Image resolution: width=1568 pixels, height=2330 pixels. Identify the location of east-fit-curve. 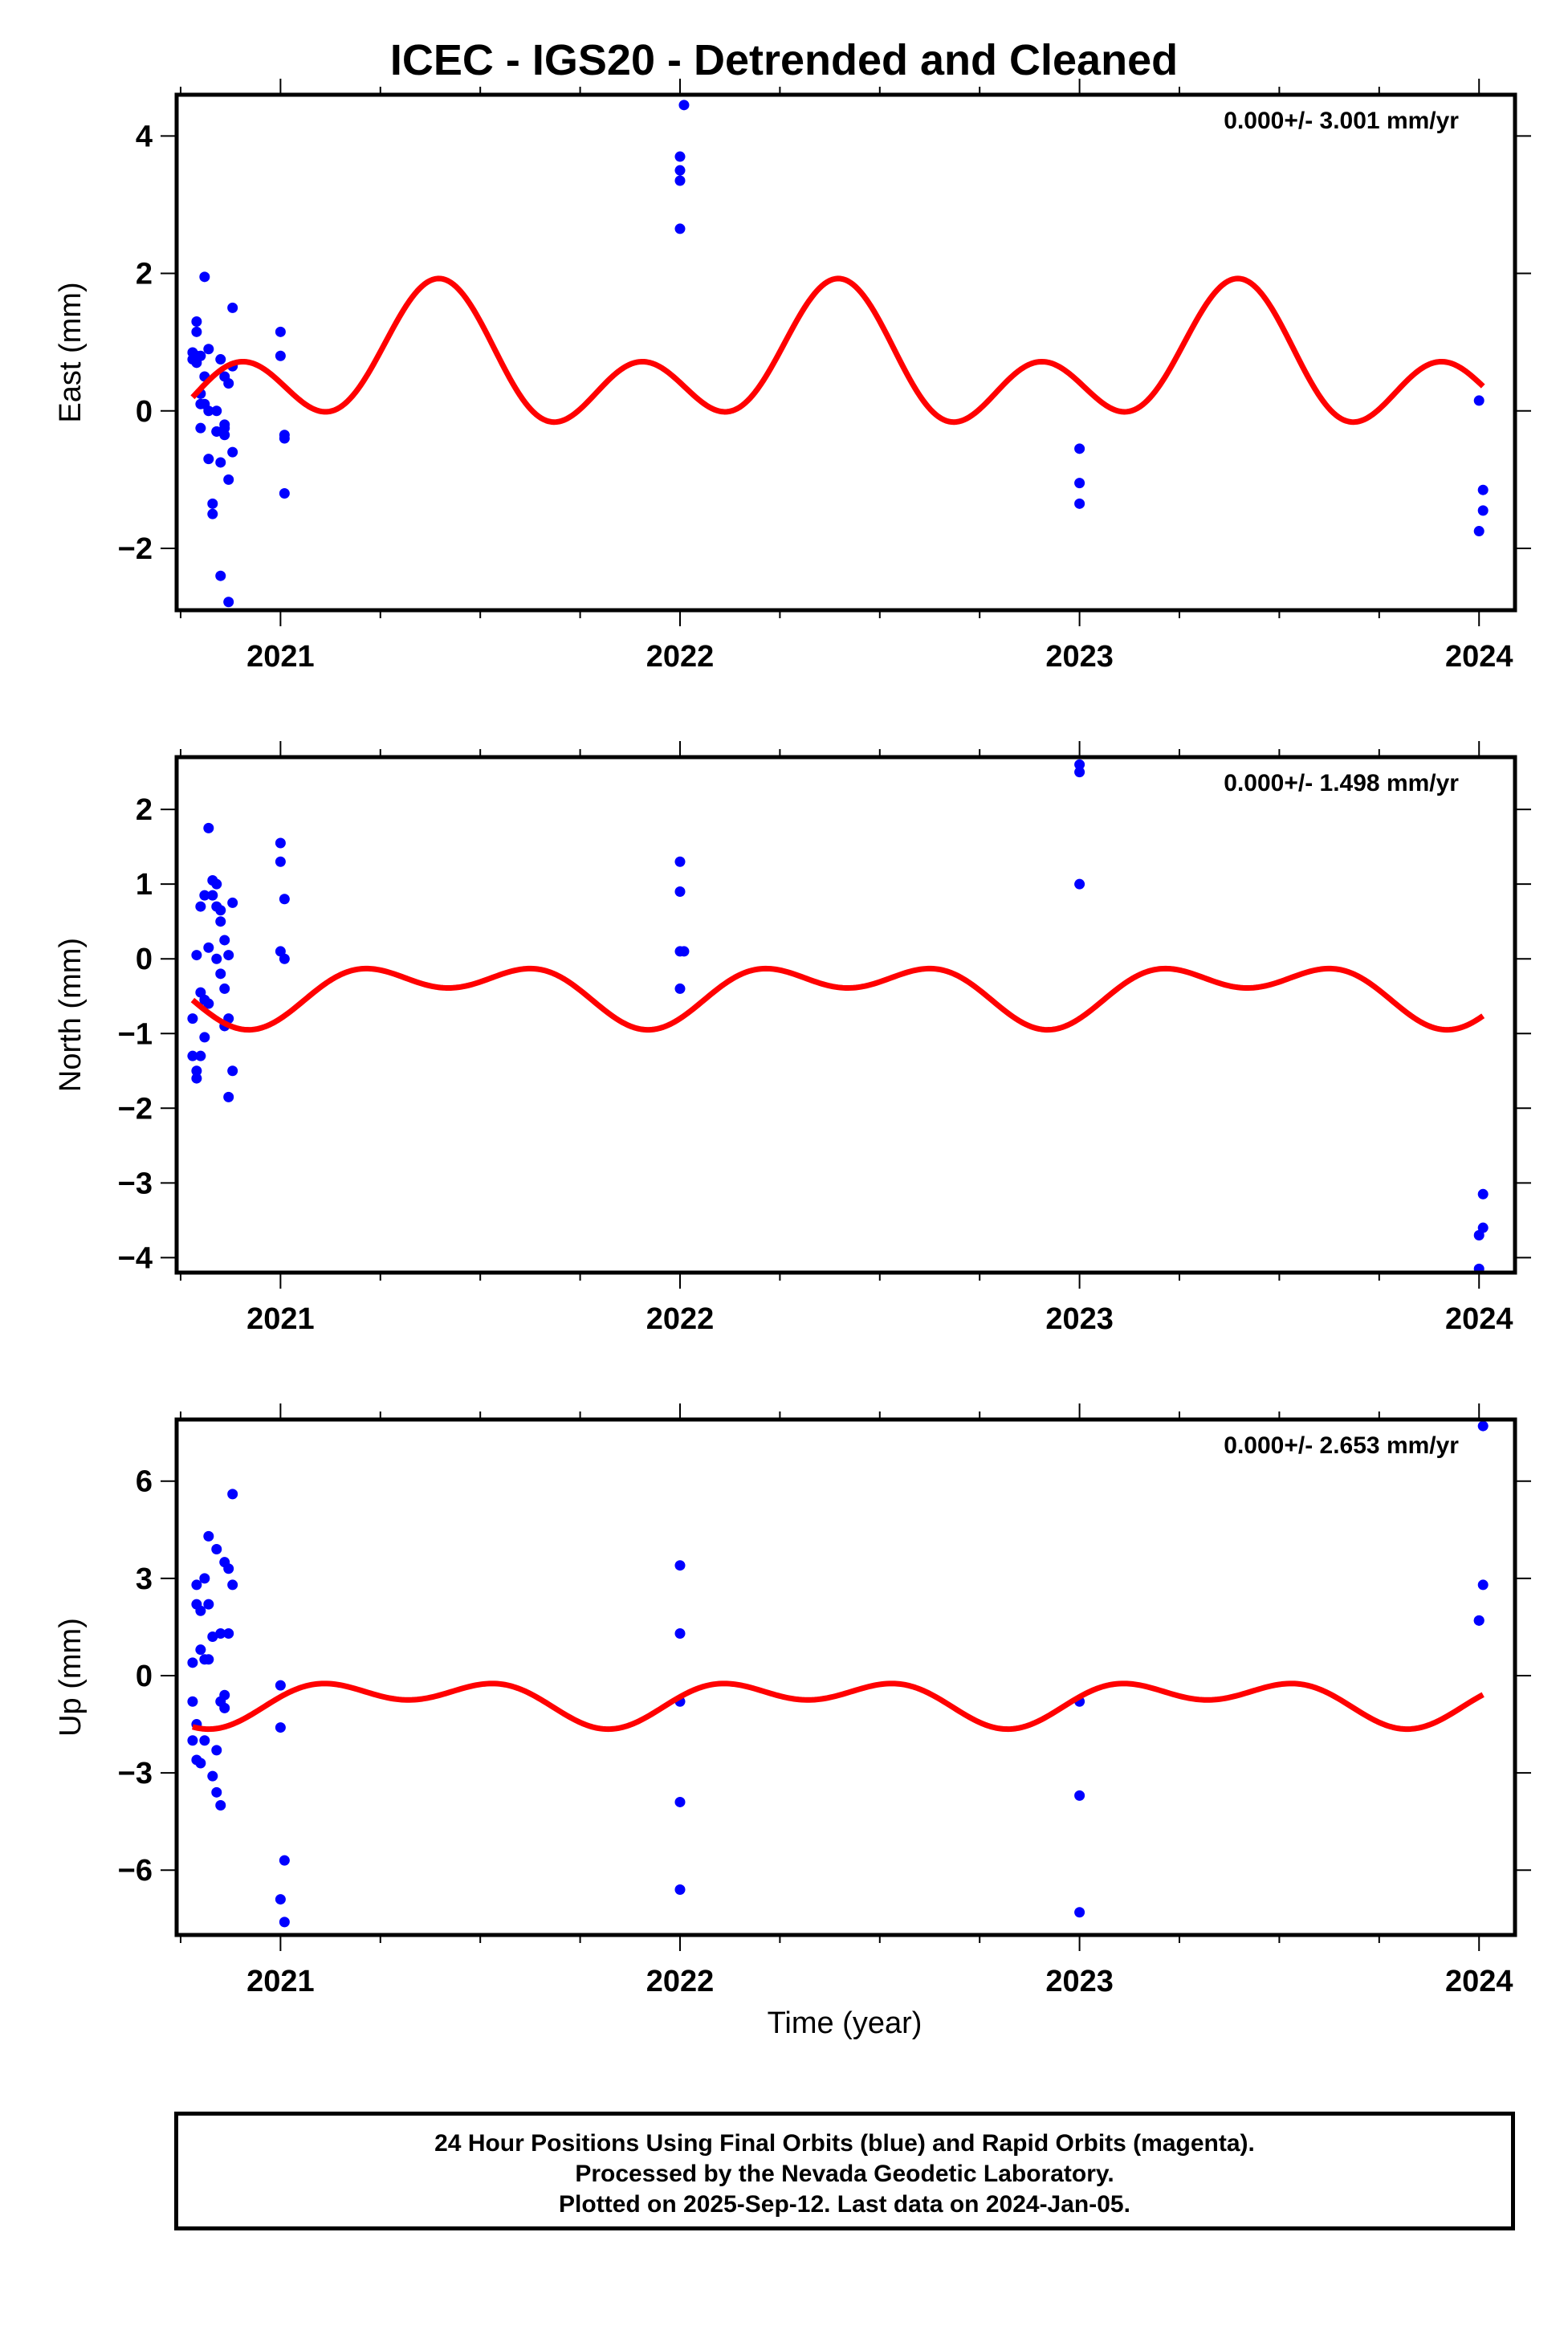
(837, 350).